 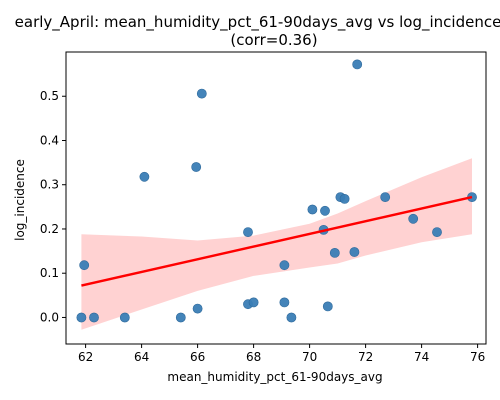 I want to click on x-tick-label: 62, so click(x=85, y=357).